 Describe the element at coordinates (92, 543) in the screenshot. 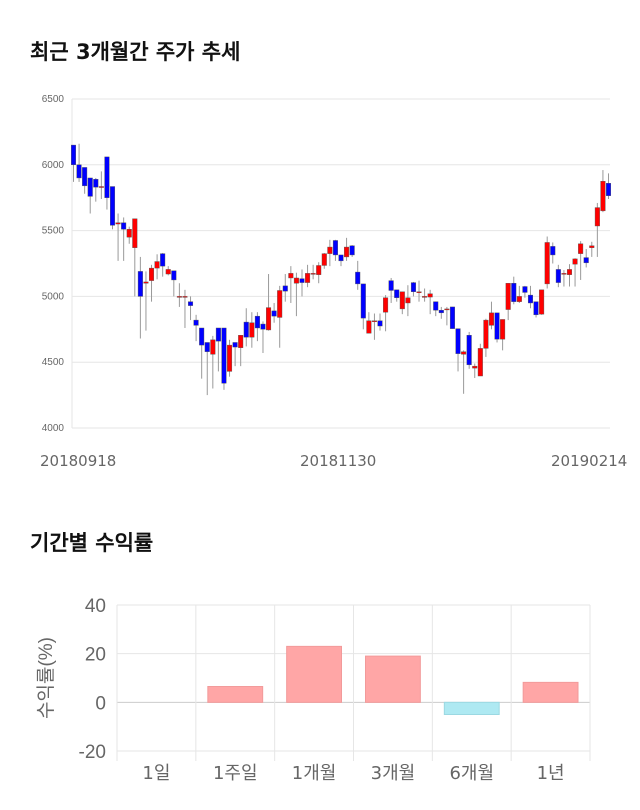

I see `returns-chart-title: 기간별 수익률` at that location.